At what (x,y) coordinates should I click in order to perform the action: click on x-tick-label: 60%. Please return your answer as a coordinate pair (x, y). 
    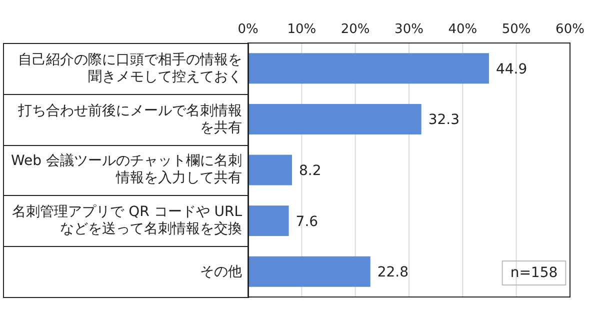
    Looking at the image, I should click on (570, 29).